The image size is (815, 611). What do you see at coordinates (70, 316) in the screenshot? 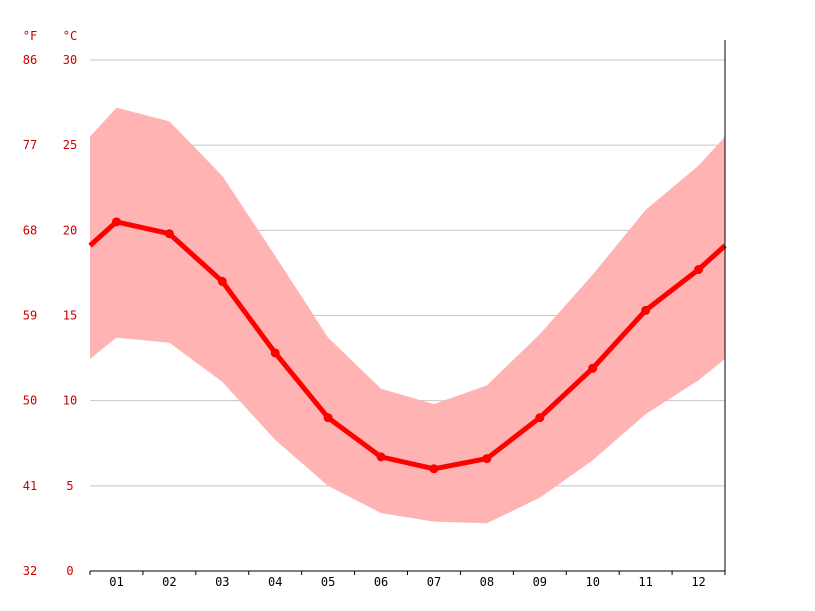
I see `y-tick-label-celsius: 15` at bounding box center [70, 316].